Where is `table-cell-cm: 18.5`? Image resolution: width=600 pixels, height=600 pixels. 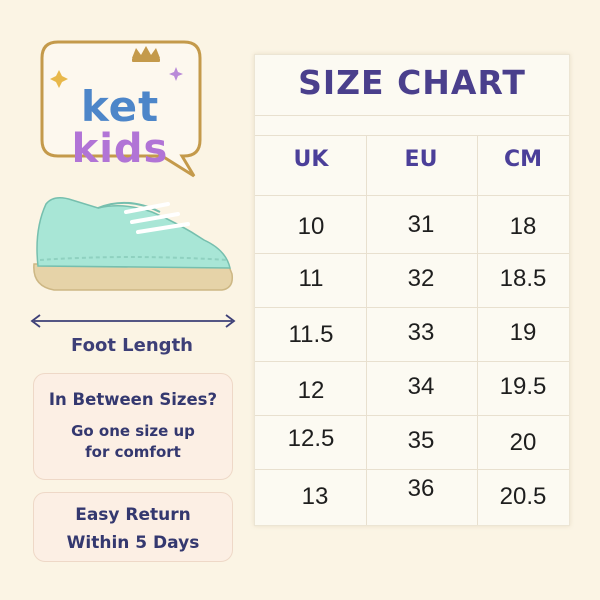 table-cell-cm: 18.5 is located at coordinates (523, 278).